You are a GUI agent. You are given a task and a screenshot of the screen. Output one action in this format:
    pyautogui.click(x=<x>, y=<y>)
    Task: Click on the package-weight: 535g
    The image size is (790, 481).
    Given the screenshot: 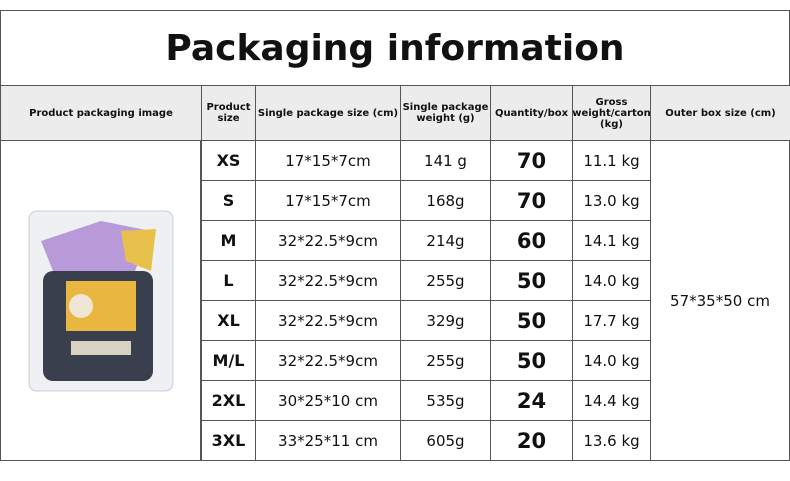 What is the action you would take?
    pyautogui.click(x=445, y=400)
    